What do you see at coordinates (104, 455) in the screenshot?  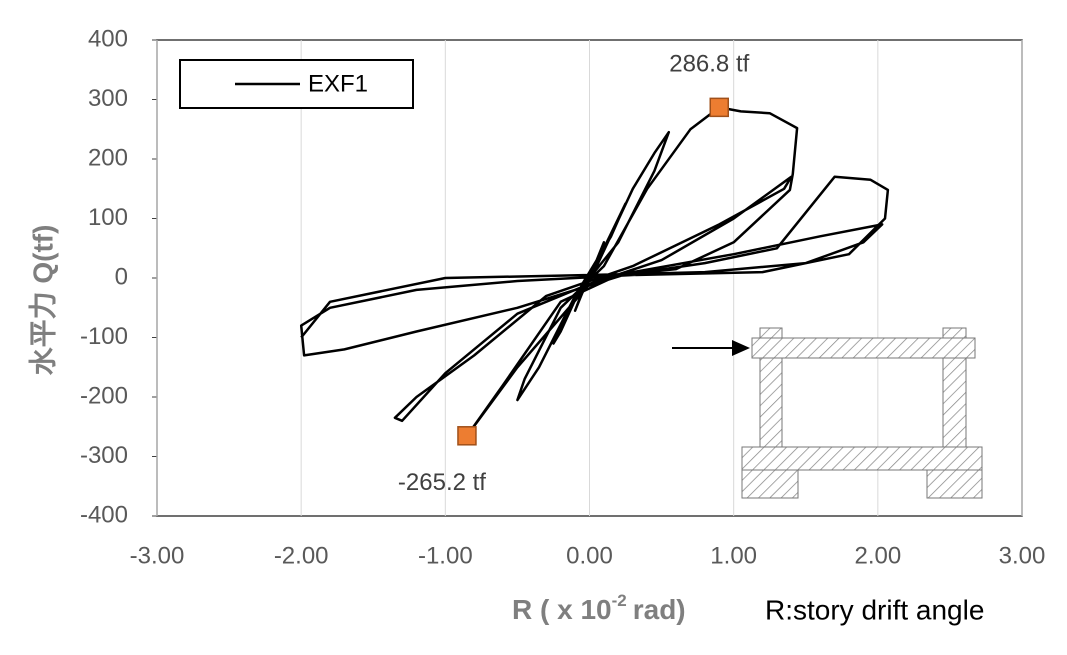 I see `y-tick-label: -300` at bounding box center [104, 455].